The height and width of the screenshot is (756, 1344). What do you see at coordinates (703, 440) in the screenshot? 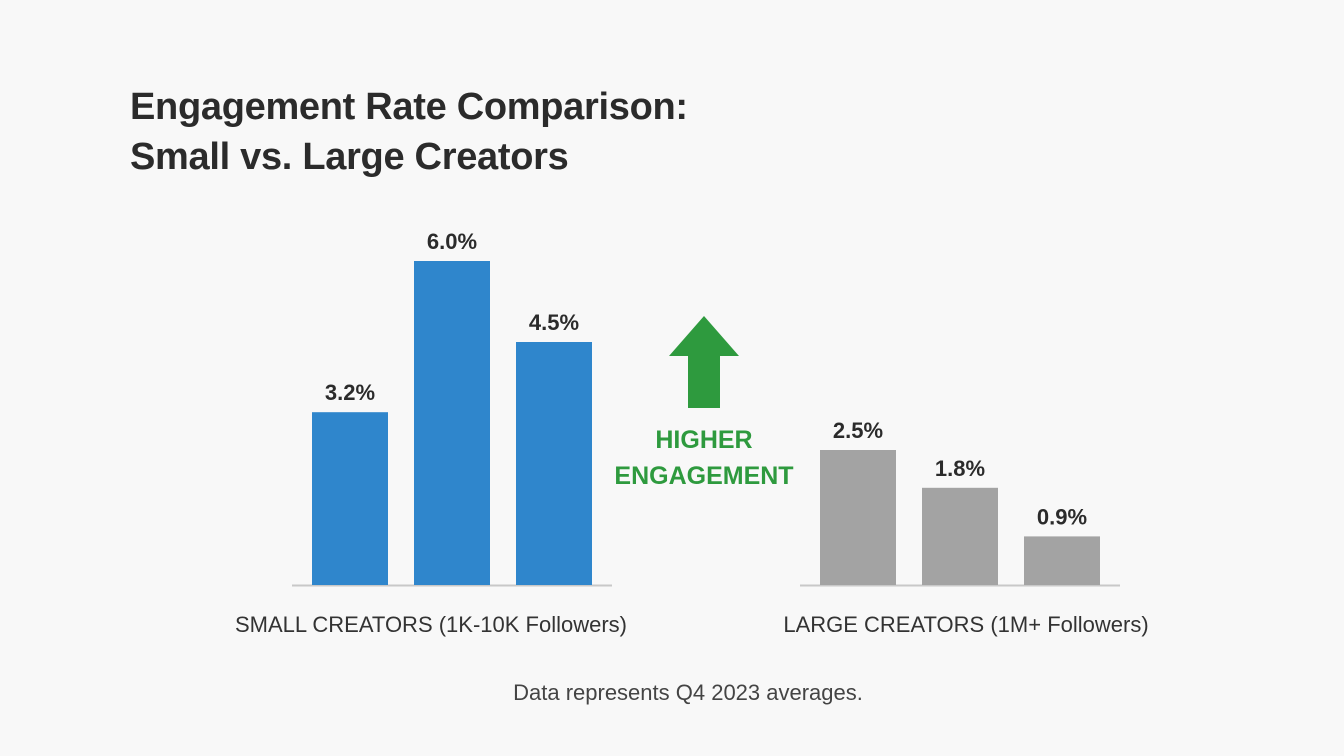
I see `annotation-line-1: HIGHER` at bounding box center [703, 440].